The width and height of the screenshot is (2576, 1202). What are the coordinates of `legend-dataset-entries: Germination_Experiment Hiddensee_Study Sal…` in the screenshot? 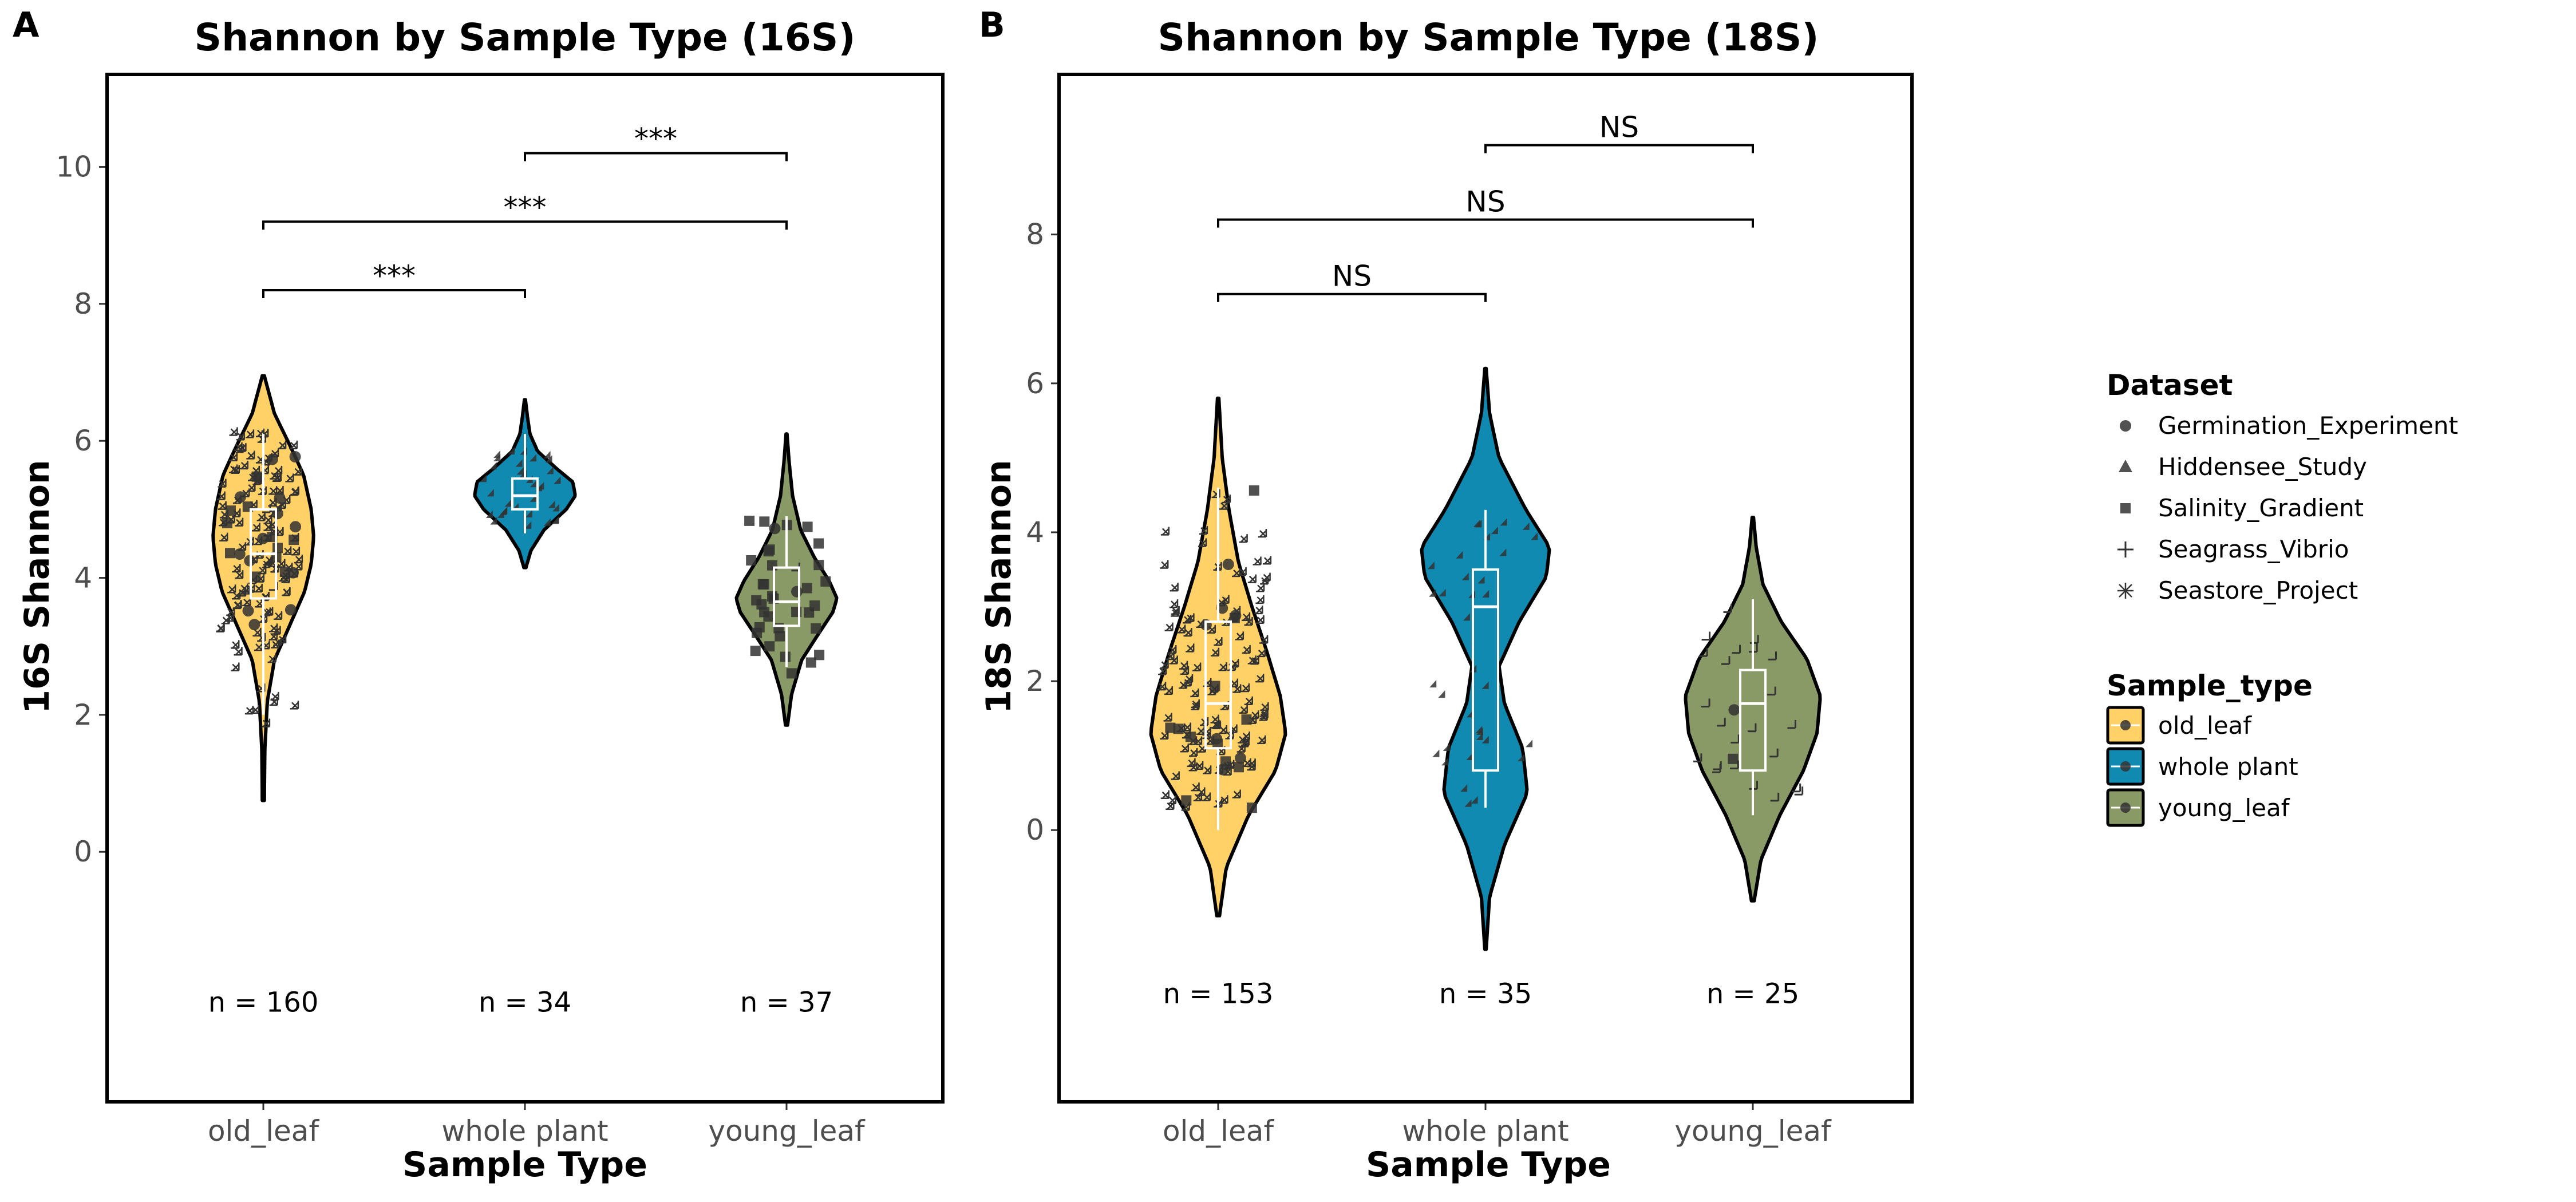 It's located at (2287, 508).